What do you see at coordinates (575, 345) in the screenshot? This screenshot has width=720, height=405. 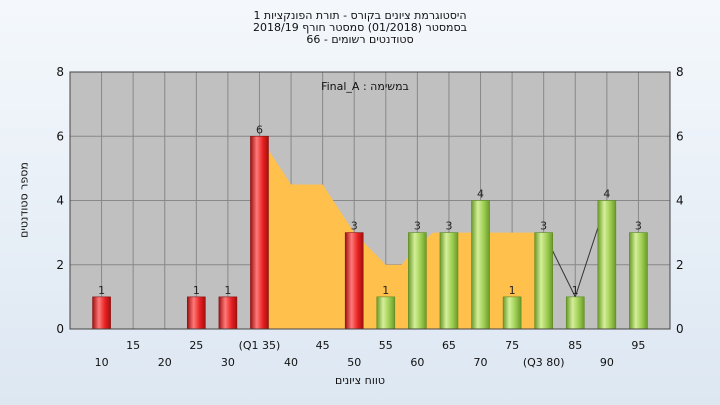 I see `x-tick-label: 85` at bounding box center [575, 345].